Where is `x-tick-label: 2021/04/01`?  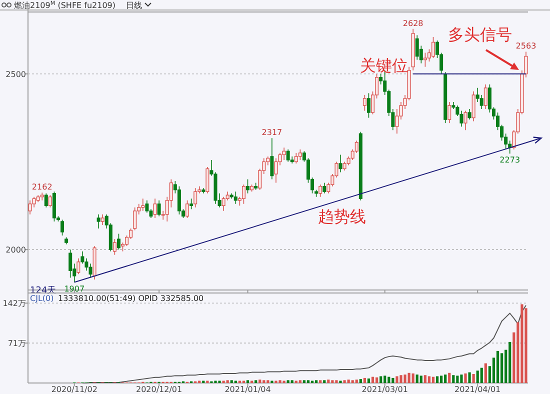
x-tick-label: 2021/04/01 is located at coordinates (477, 389).